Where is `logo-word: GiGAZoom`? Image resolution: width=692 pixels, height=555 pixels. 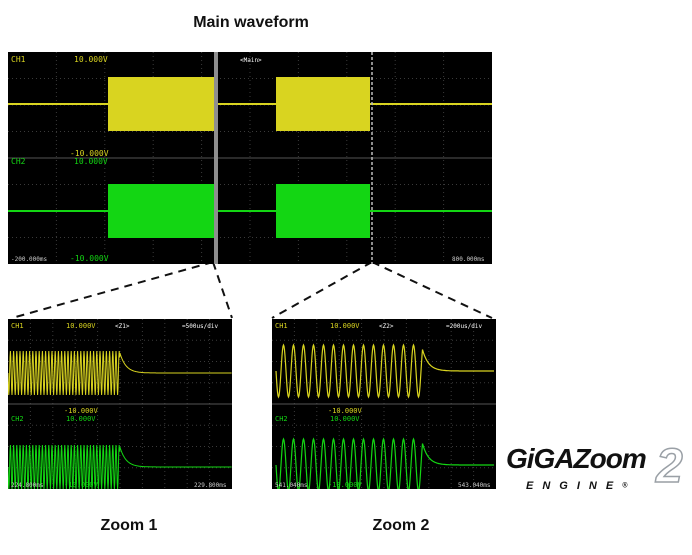 logo-word: GiGAZoom is located at coordinates (576, 458).